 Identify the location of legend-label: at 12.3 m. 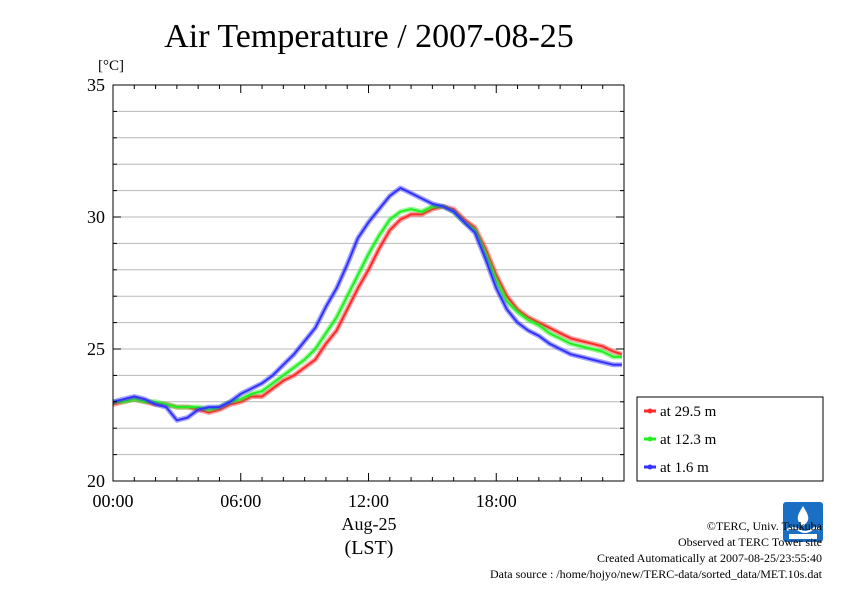
(688, 440).